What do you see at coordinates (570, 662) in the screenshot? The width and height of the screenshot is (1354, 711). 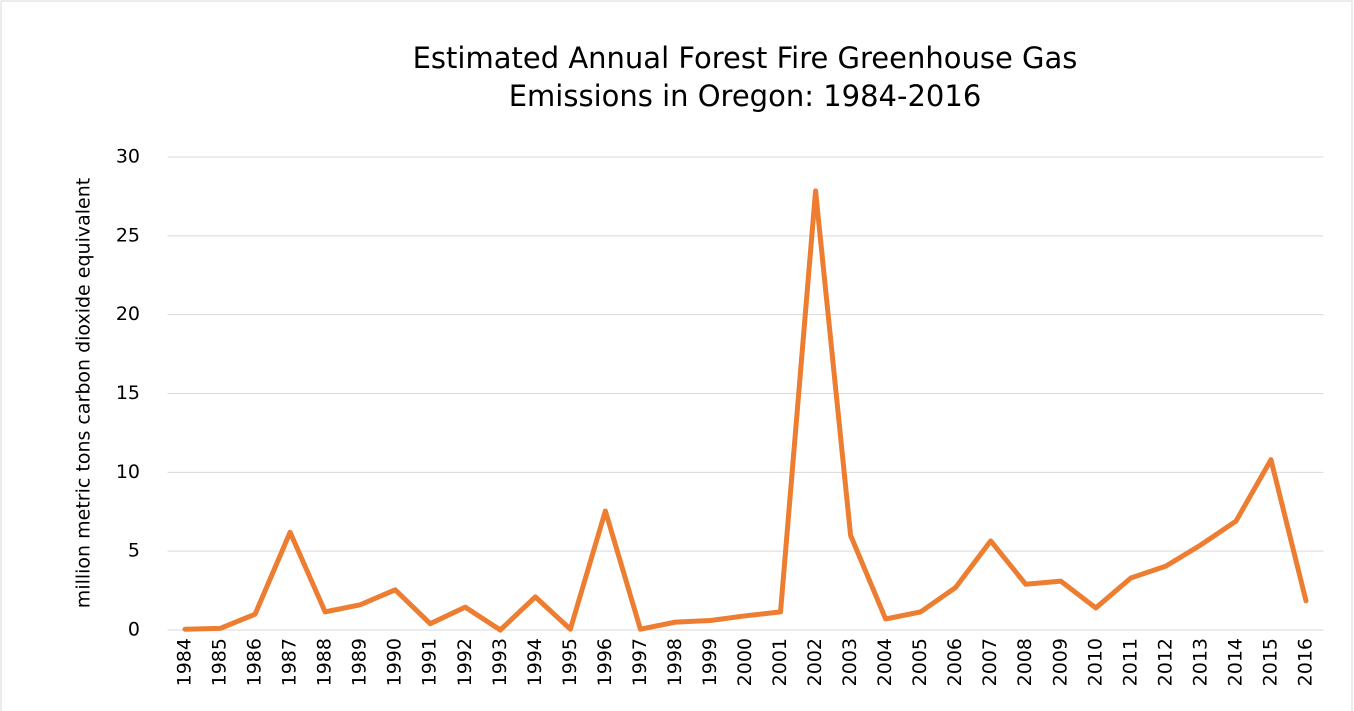 I see `x-tick-label: 1995` at bounding box center [570, 662].